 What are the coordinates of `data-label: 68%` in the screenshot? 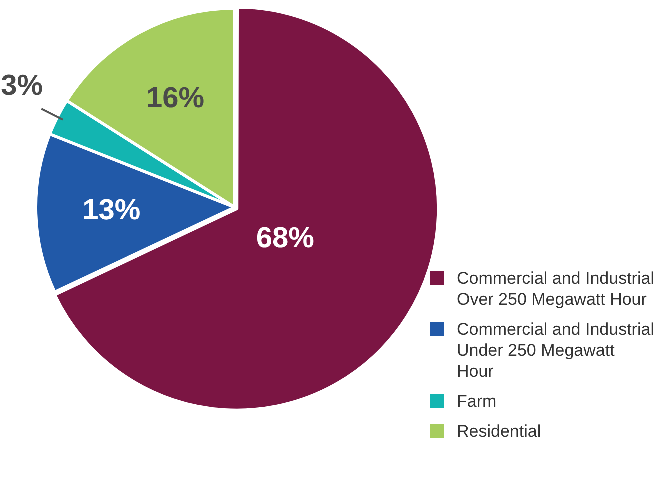 It's located at (285, 238).